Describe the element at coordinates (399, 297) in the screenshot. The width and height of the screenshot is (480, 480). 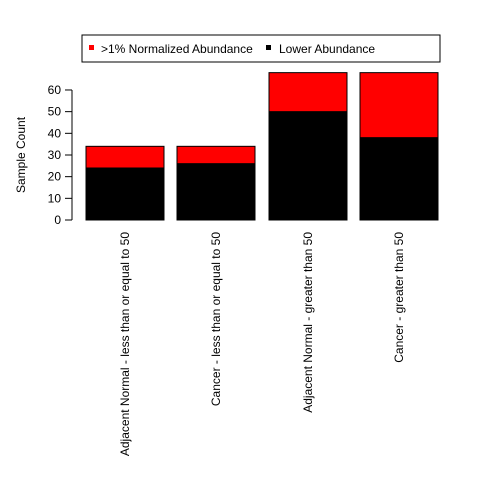
I see `x-category-label-4: Cancer - greater than 50` at that location.